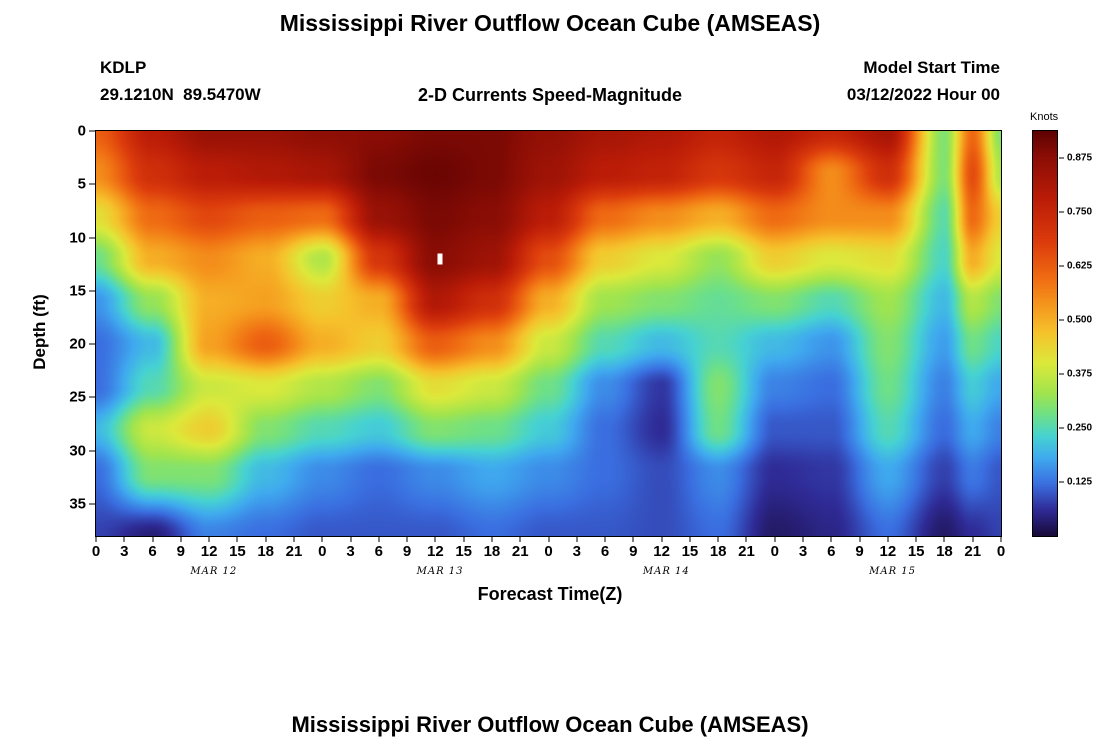 The image size is (1100, 750). What do you see at coordinates (1080, 482) in the screenshot?
I see `colorbar-tick-label: 0.125` at bounding box center [1080, 482].